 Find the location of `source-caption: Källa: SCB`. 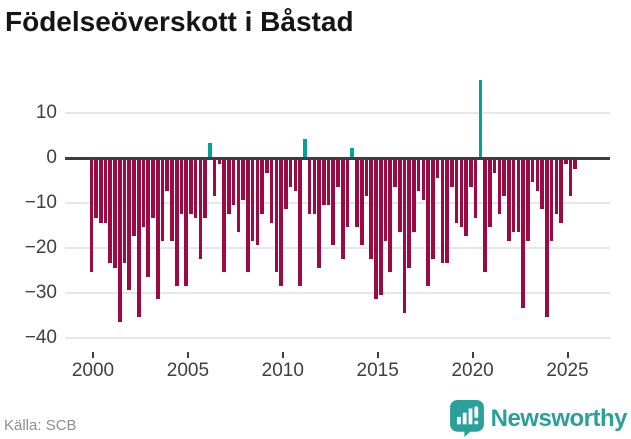

source-caption: Källa: SCB is located at coordinates (40, 425).